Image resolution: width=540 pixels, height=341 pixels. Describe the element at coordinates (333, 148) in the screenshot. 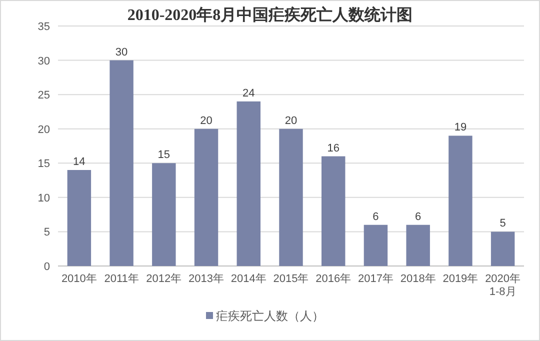

I see `data-label: 16` at that location.